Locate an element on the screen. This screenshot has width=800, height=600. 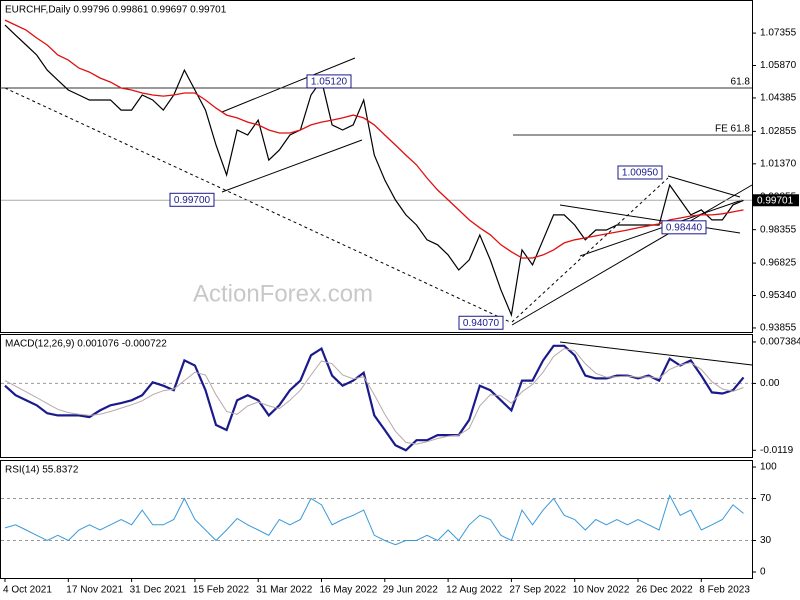
y-tick-label: 1.05870 is located at coordinates (778, 65).